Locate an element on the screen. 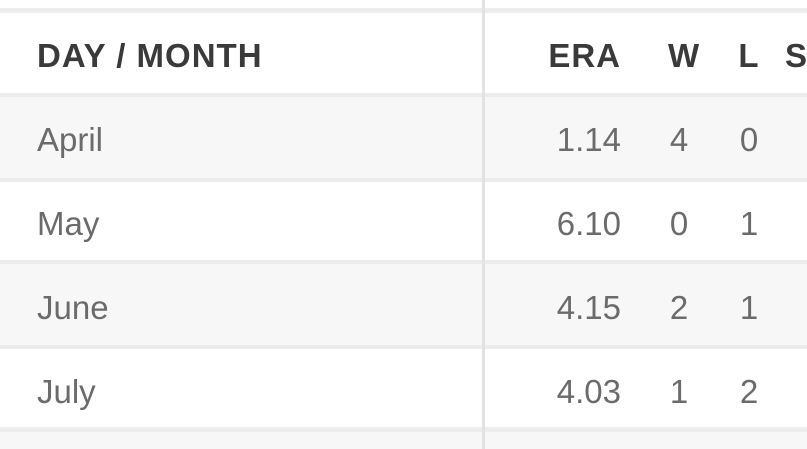  row-wins-value: 0 is located at coordinates (679, 223).